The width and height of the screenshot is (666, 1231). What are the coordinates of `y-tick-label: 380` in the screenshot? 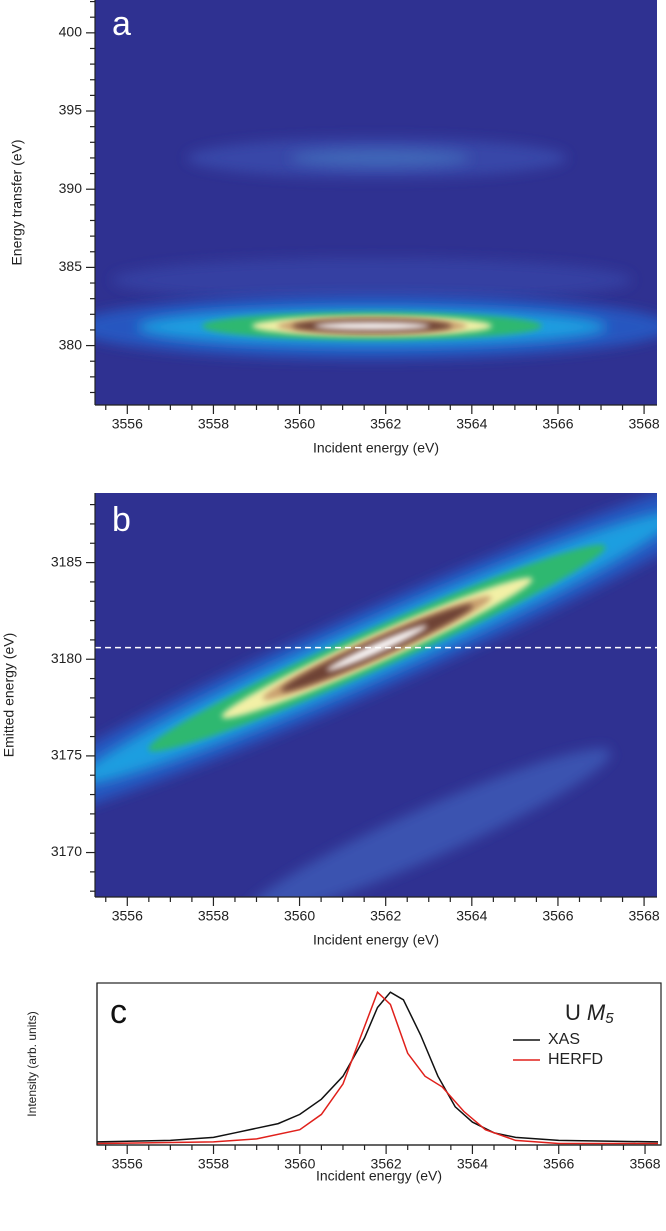 It's located at (71, 344).